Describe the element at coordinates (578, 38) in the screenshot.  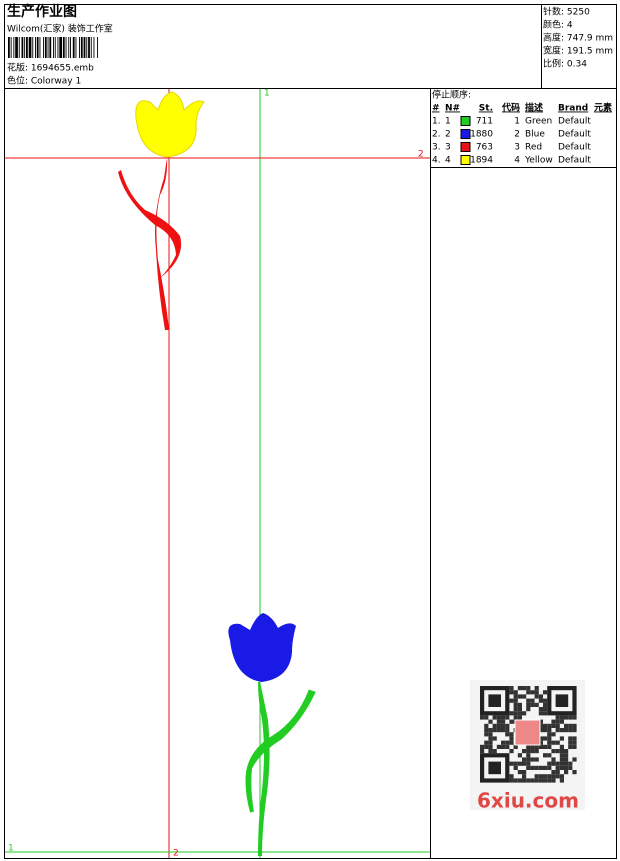
I see `stat: 高度: 747.9 mm` at that location.